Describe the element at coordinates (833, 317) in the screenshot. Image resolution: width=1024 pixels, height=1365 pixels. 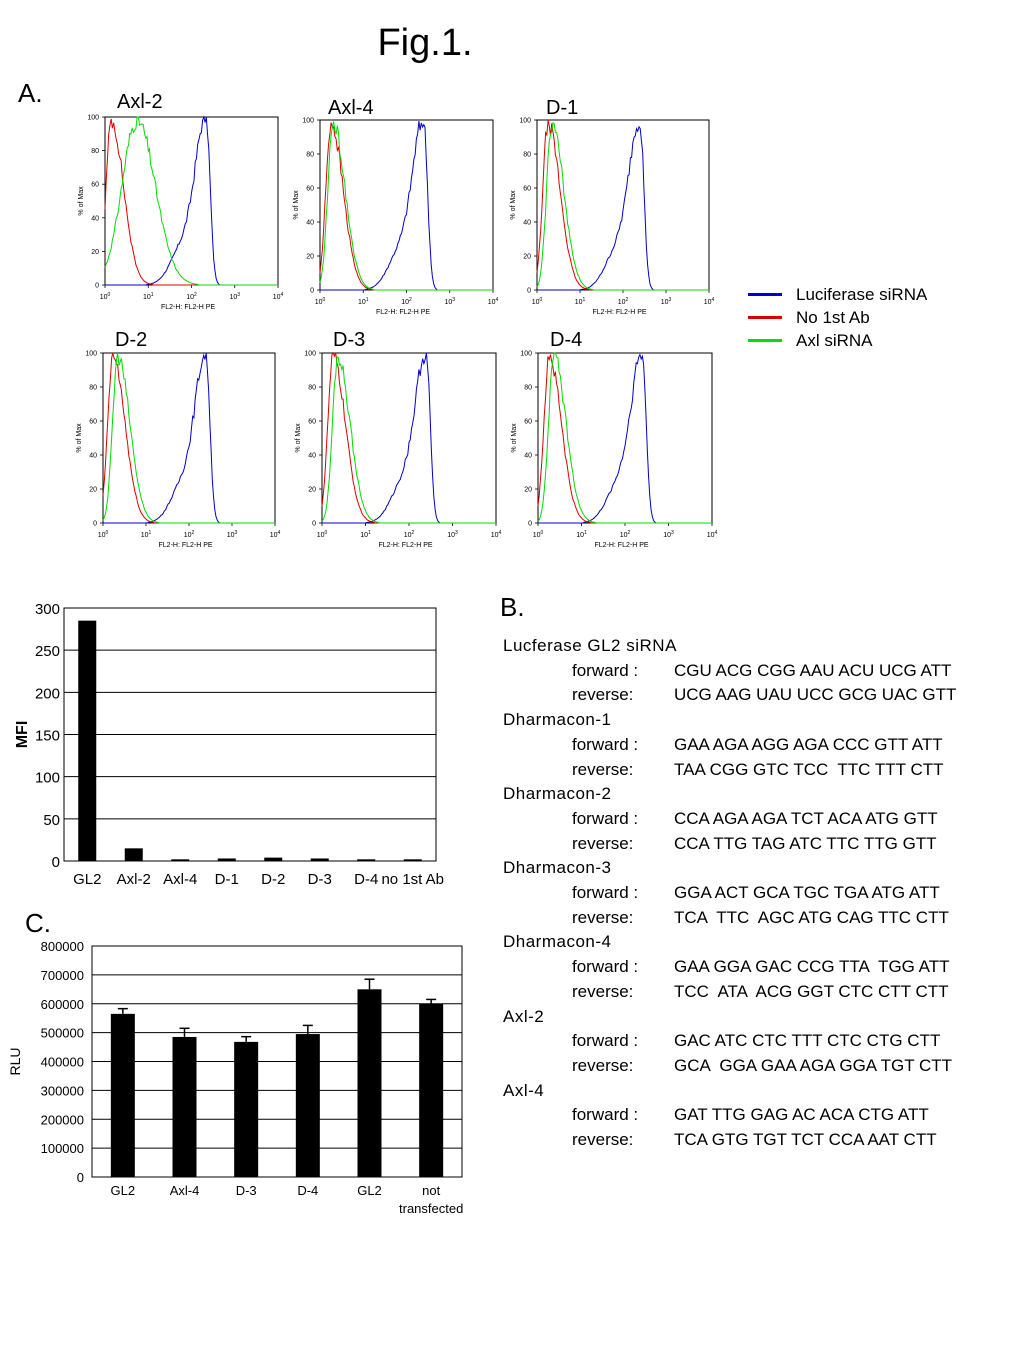
I see `legend-label: No 1st Ab` at that location.